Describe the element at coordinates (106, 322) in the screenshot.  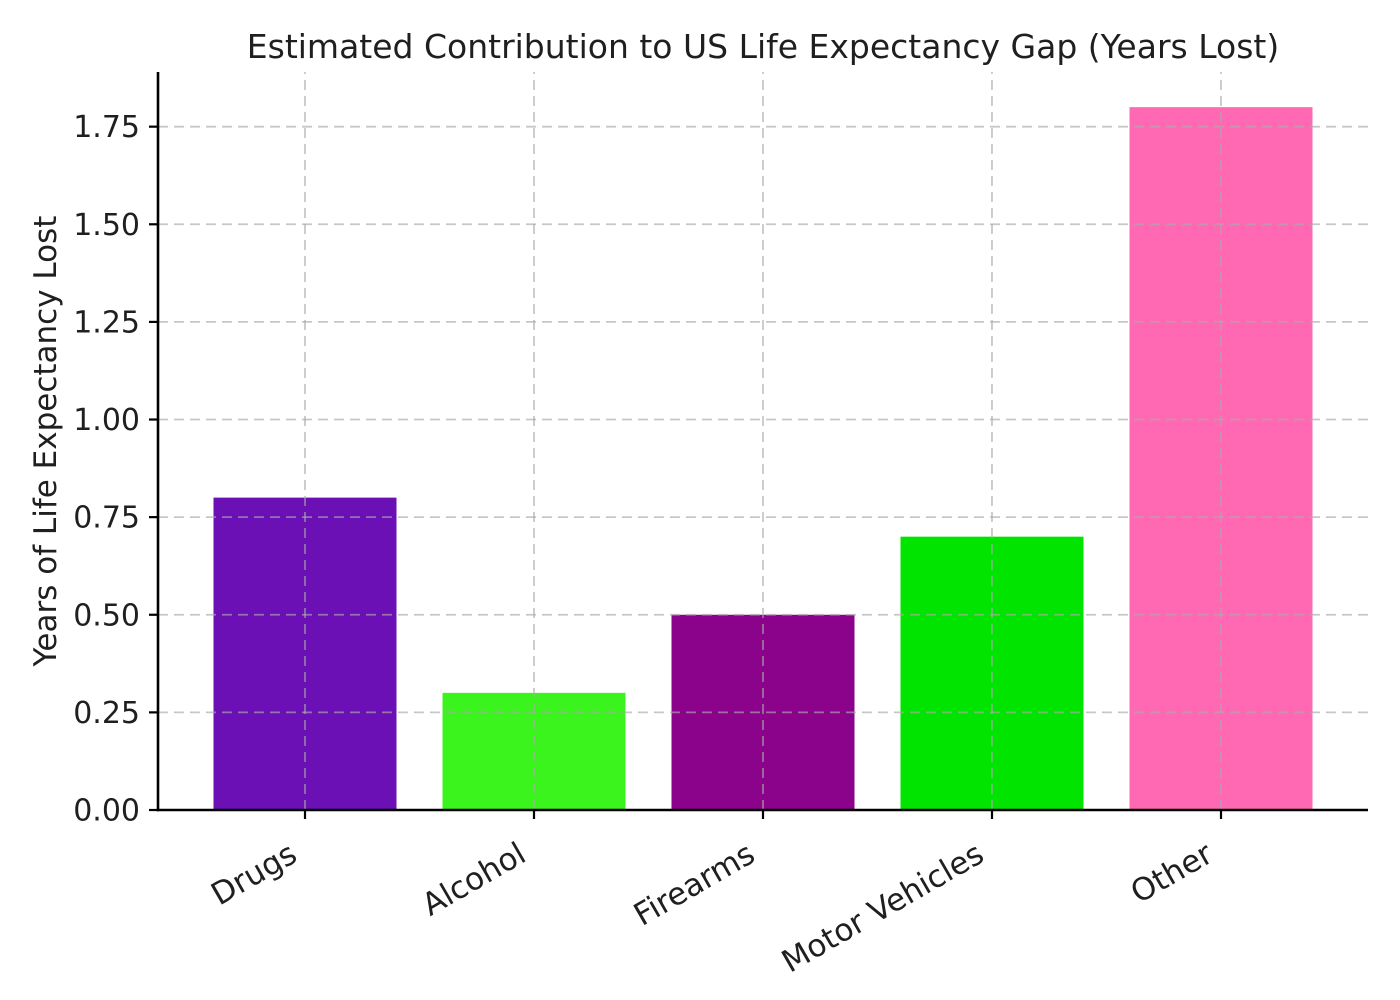
I see `y-tick-label: 1.25` at that location.